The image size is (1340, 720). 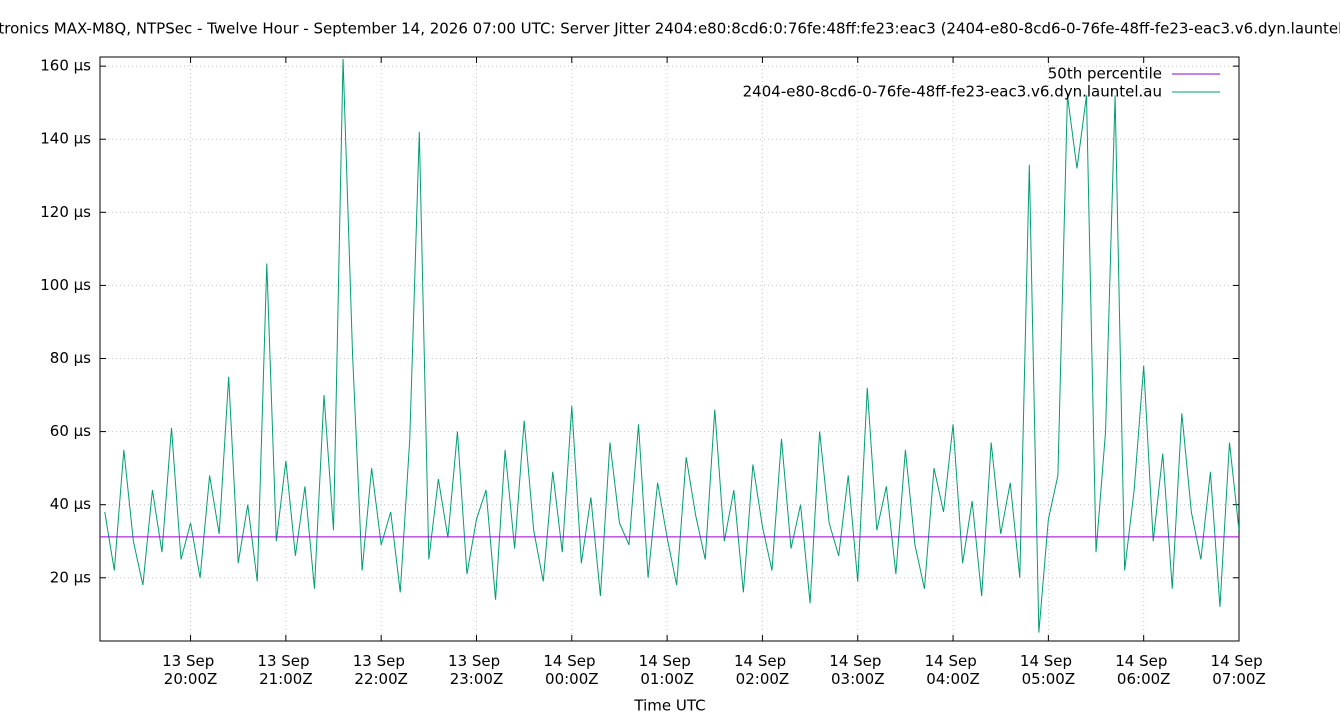 I want to click on y-tick-label: 80 µs, so click(x=70, y=358).